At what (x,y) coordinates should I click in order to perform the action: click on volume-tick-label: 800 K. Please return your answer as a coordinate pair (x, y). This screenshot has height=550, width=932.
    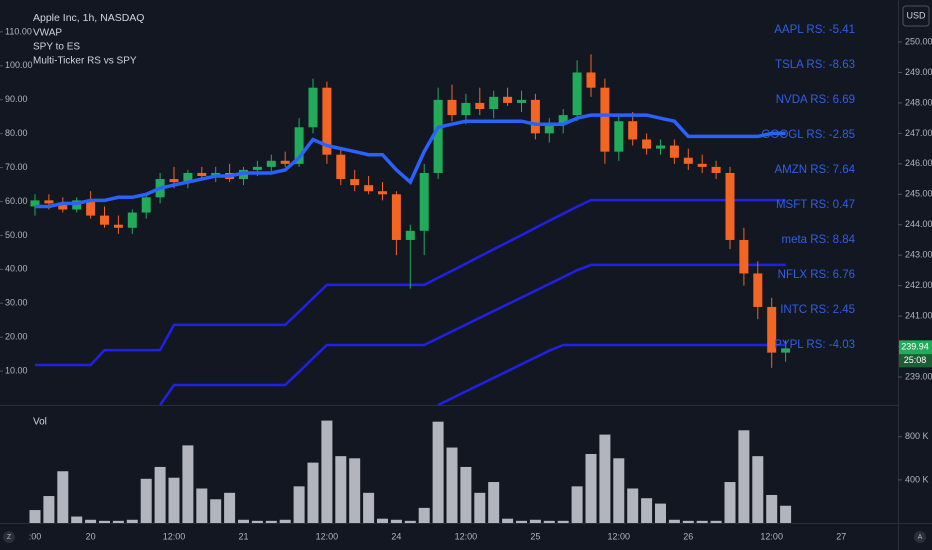
    Looking at the image, I should click on (917, 436).